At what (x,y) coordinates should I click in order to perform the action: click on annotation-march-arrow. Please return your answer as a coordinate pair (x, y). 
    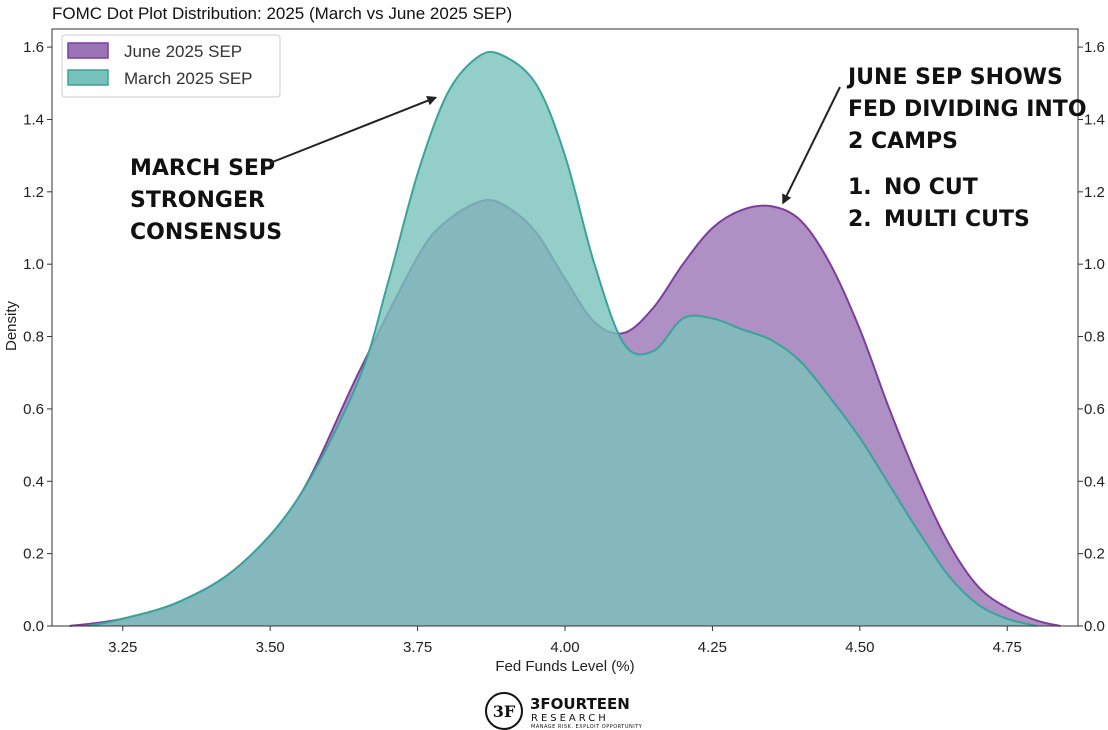
    Looking at the image, I should click on (353, 129).